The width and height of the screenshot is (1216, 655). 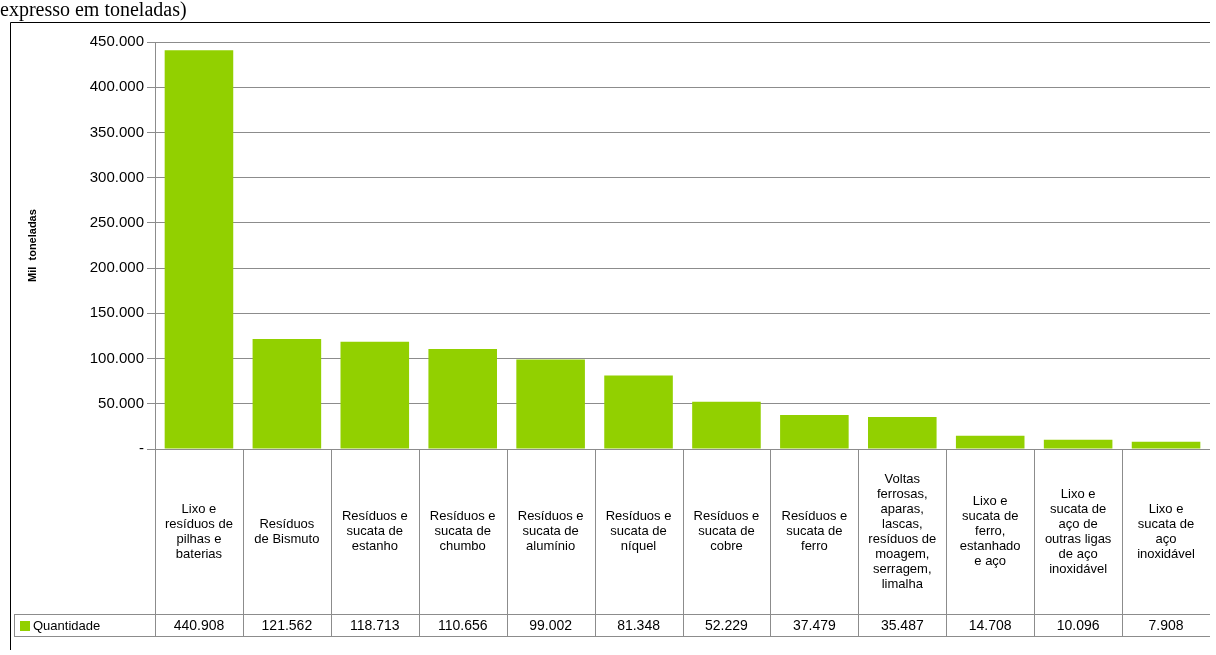 I want to click on data-label: 118.713, so click(x=375, y=624).